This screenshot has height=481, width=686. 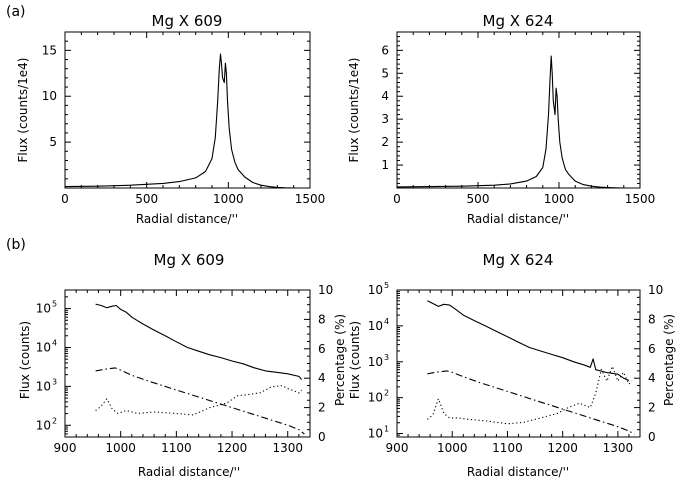 What do you see at coordinates (528, 341) in the screenshot?
I see `chart-b2-series-solid` at bounding box center [528, 341].